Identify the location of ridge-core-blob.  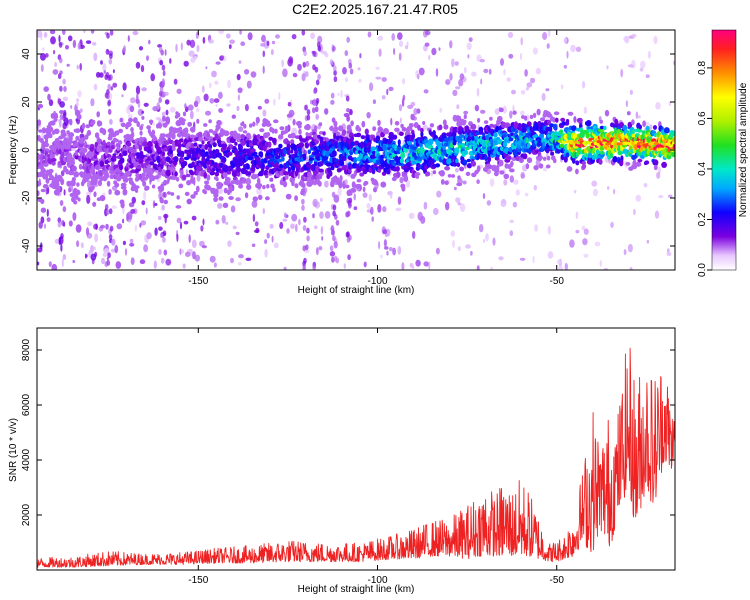
(596, 144).